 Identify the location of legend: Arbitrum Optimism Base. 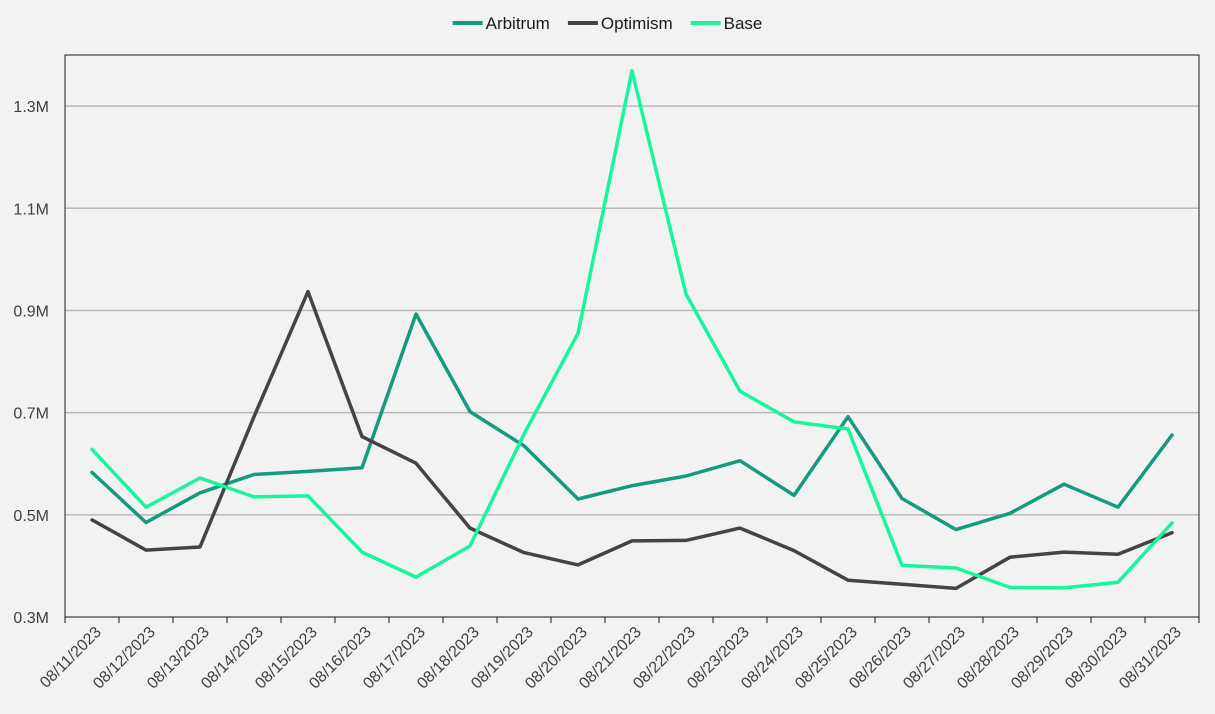
(607, 23).